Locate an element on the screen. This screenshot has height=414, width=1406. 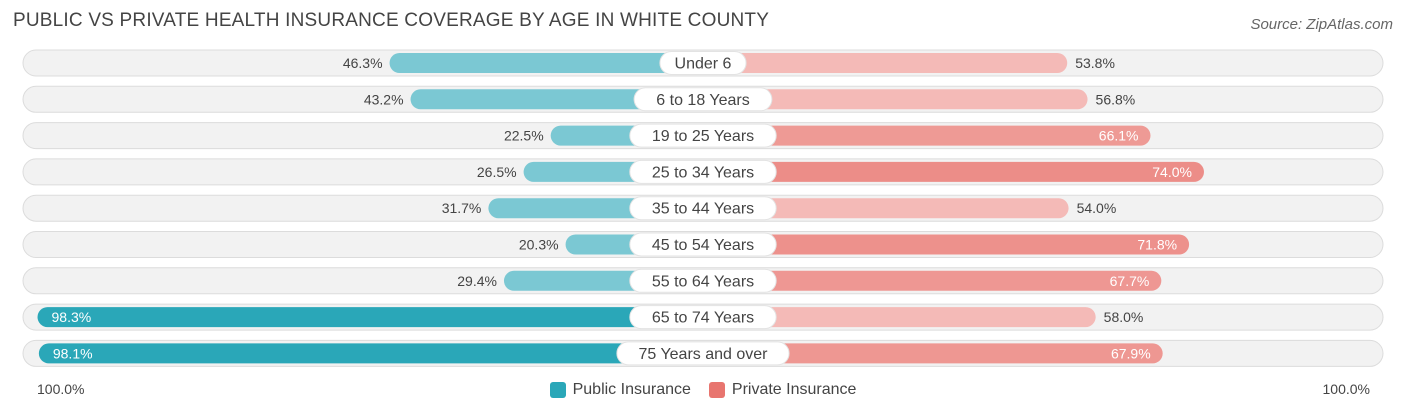
category-label-75-years-and-over: 75 Years and over is located at coordinates (704, 354).